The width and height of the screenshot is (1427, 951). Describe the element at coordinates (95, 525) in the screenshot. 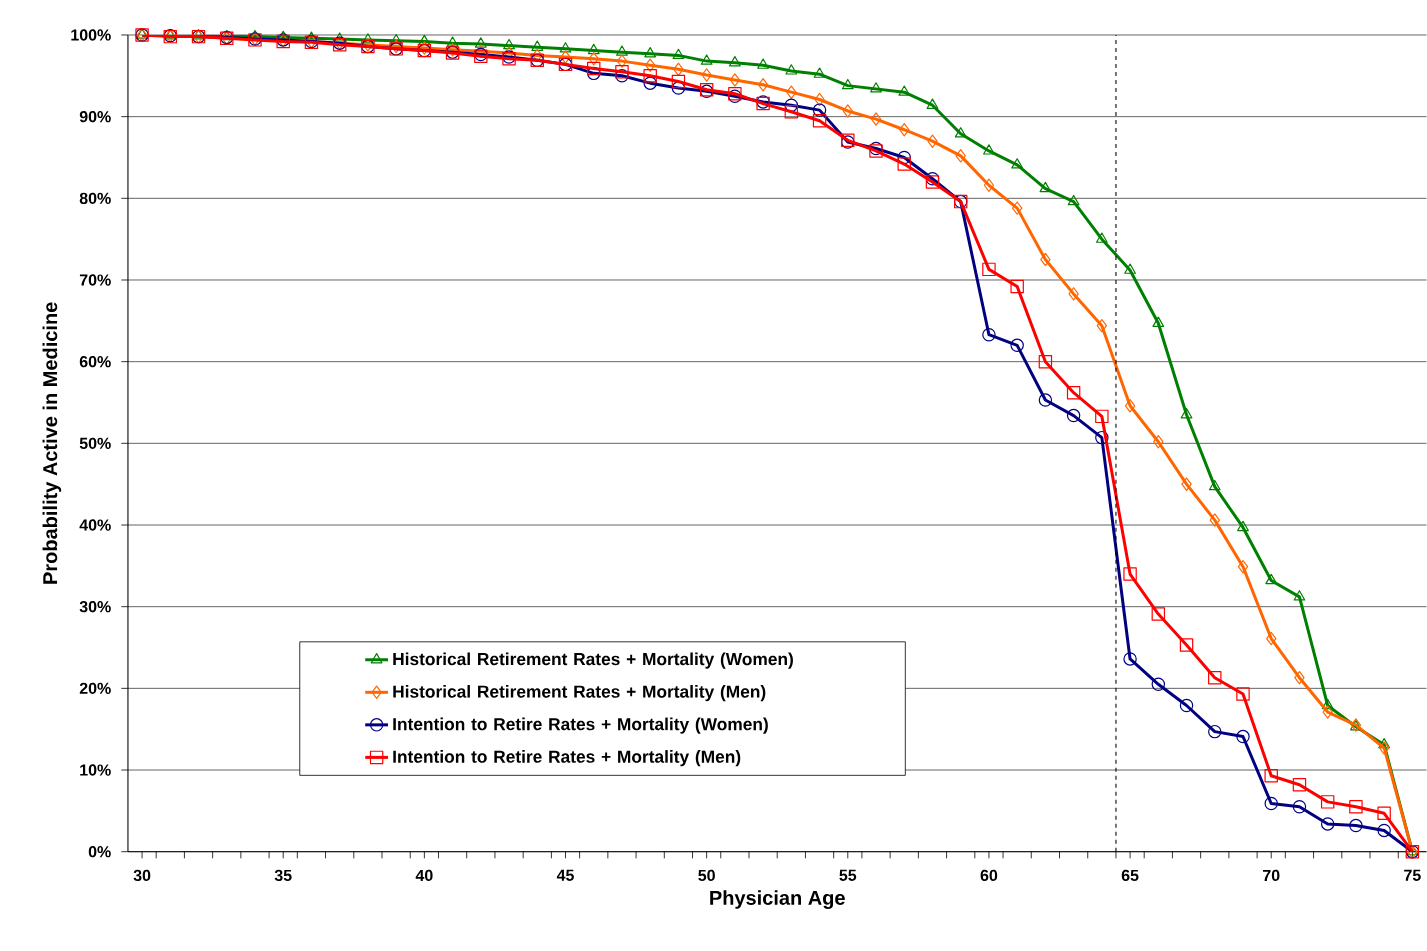

I see `y-tick-label: 40%` at that location.